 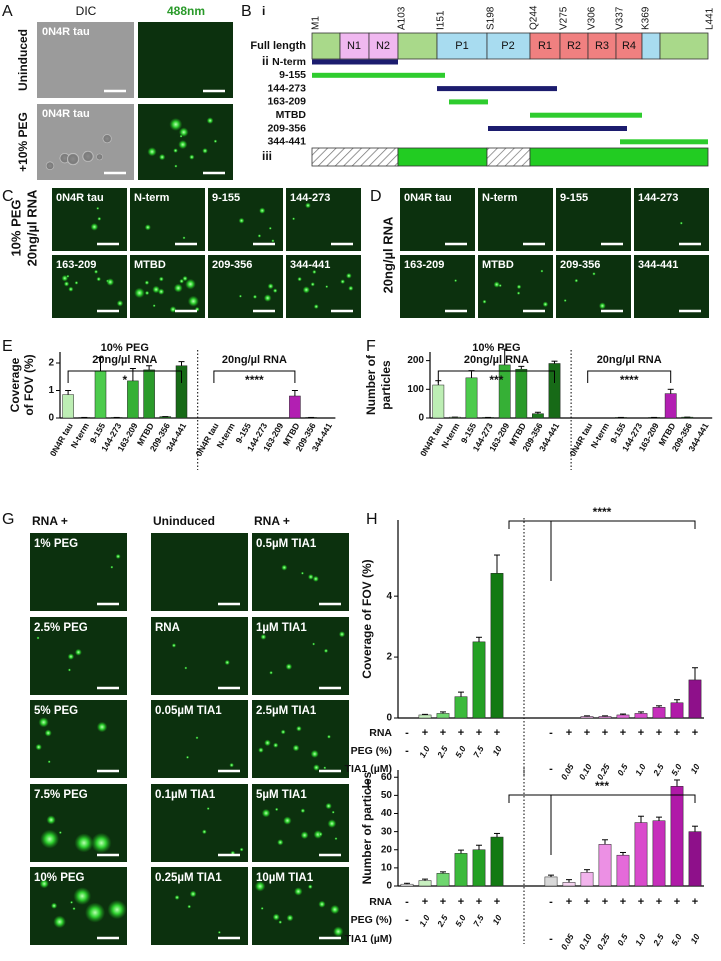 What do you see at coordinates (460, 920) in the screenshot?
I see `table-cell: 5.0` at bounding box center [460, 920].